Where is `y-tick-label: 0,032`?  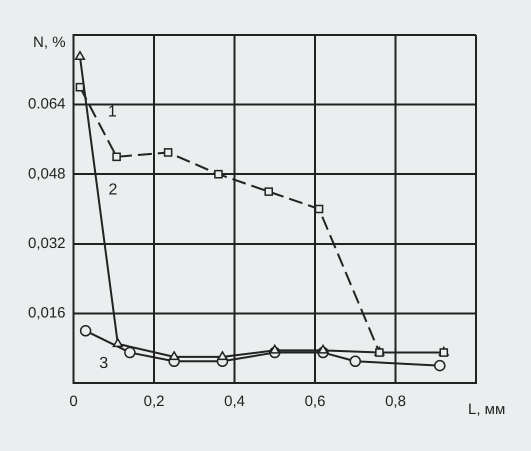 y-tick-label: 0,032 is located at coordinates (47, 243).